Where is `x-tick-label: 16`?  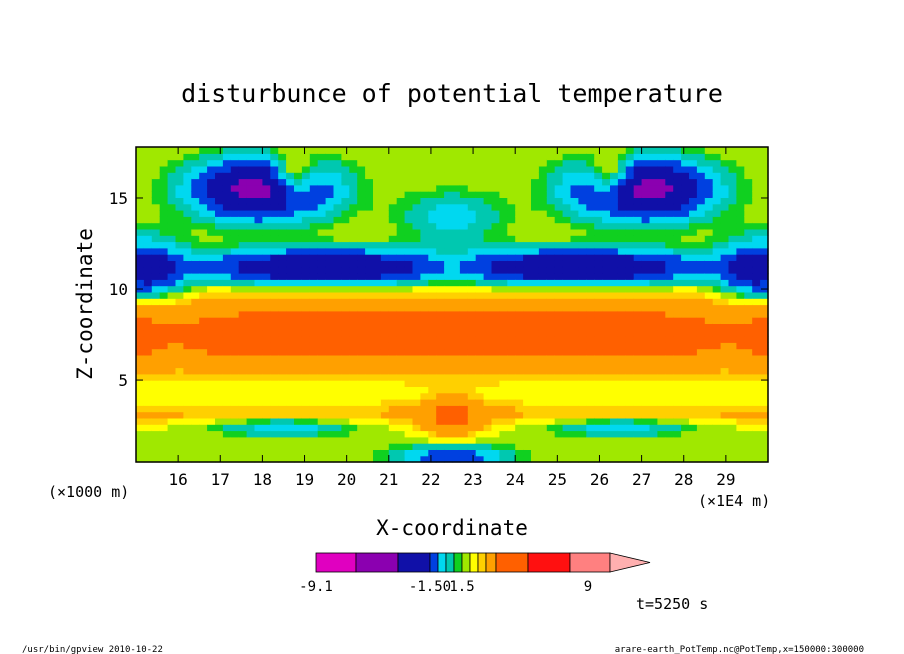
x-tick-label: 16 is located at coordinates (178, 479).